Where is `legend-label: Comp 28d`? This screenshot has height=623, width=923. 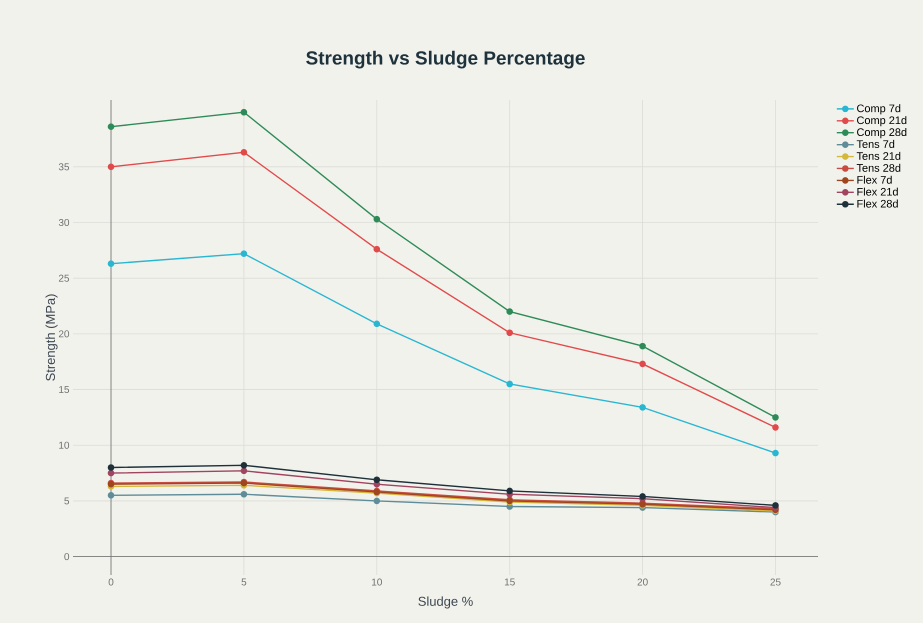
legend-label: Comp 28d is located at coordinates (881, 133).